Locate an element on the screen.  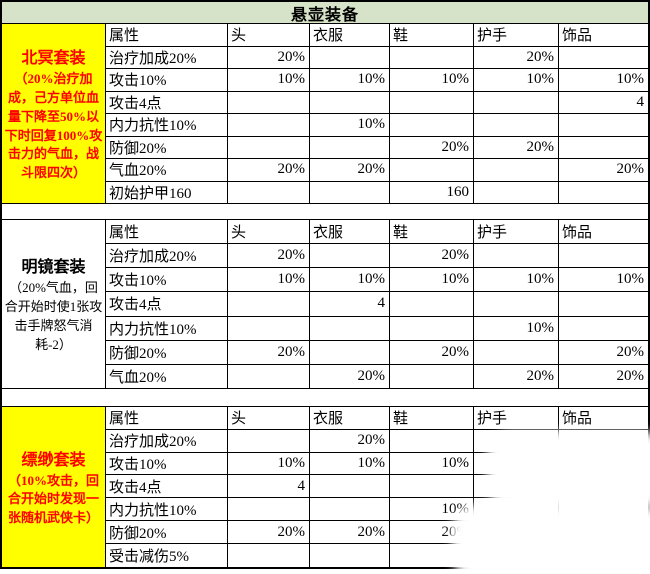
attr-cell: 初始护甲160 is located at coordinates (167, 192).